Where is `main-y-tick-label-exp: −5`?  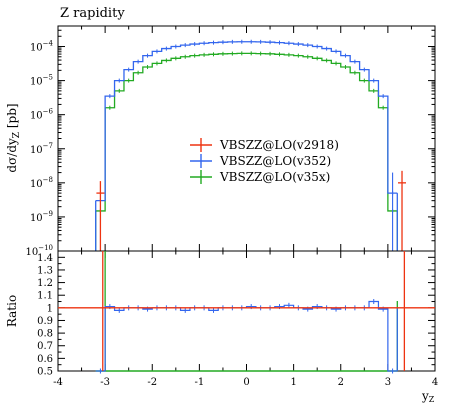
main-y-tick-label-exp: −5 is located at coordinates (48, 78).